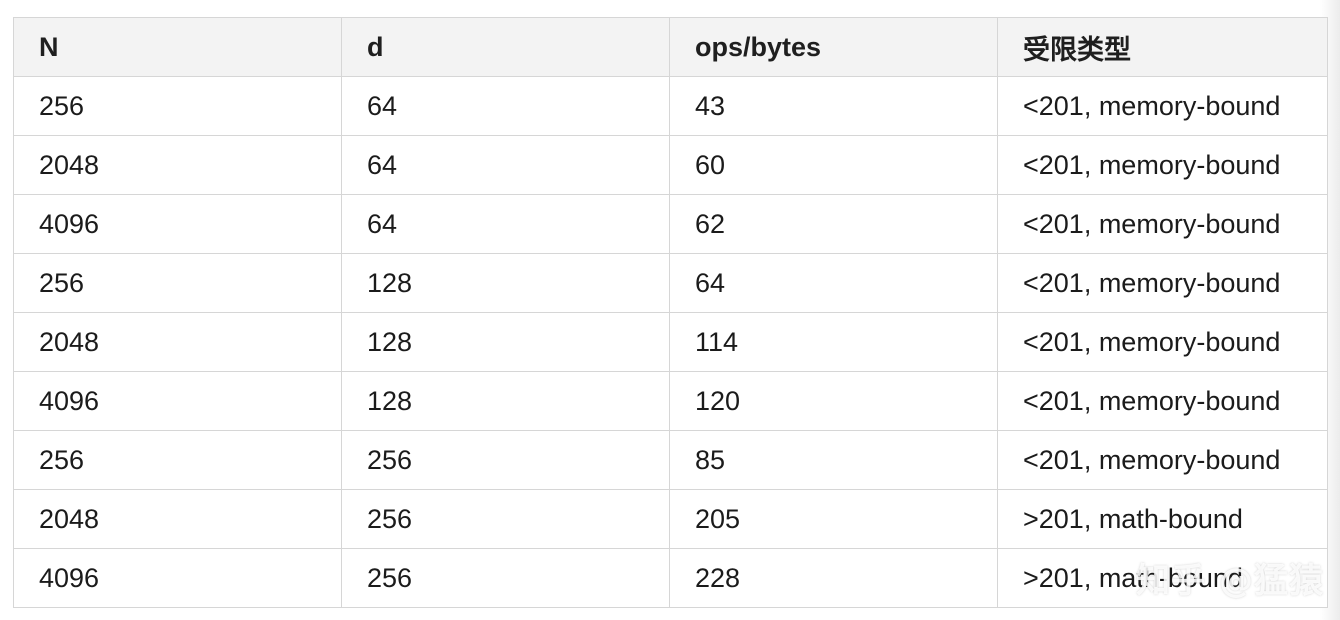 The height and width of the screenshot is (620, 1340). What do you see at coordinates (833, 342) in the screenshot?
I see `cell-ops-bytes: 114` at bounding box center [833, 342].